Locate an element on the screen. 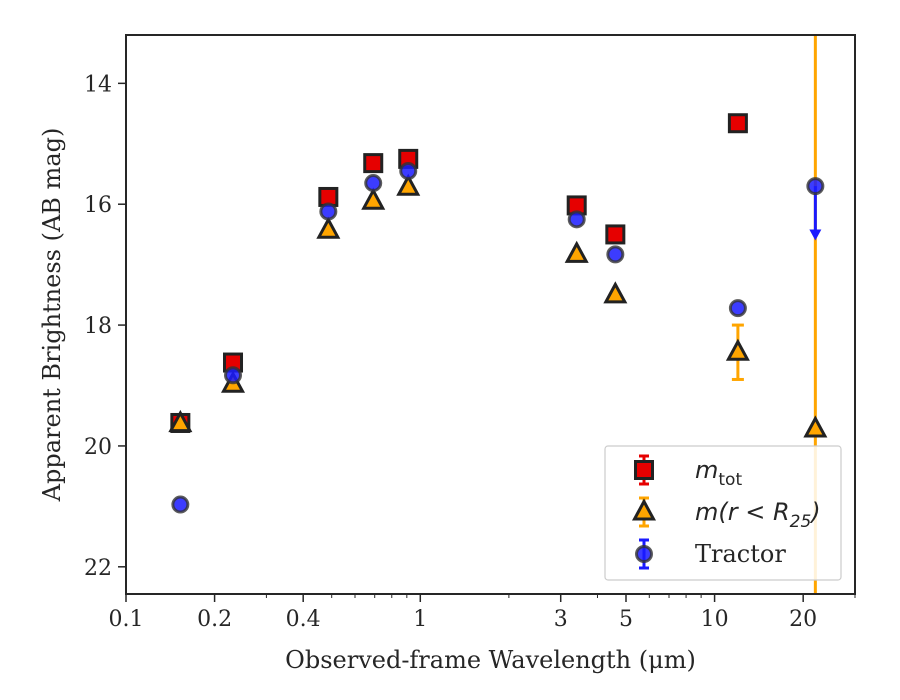 This screenshot has width=900, height=700. x-tick-label: 0.1 is located at coordinates (126, 619).